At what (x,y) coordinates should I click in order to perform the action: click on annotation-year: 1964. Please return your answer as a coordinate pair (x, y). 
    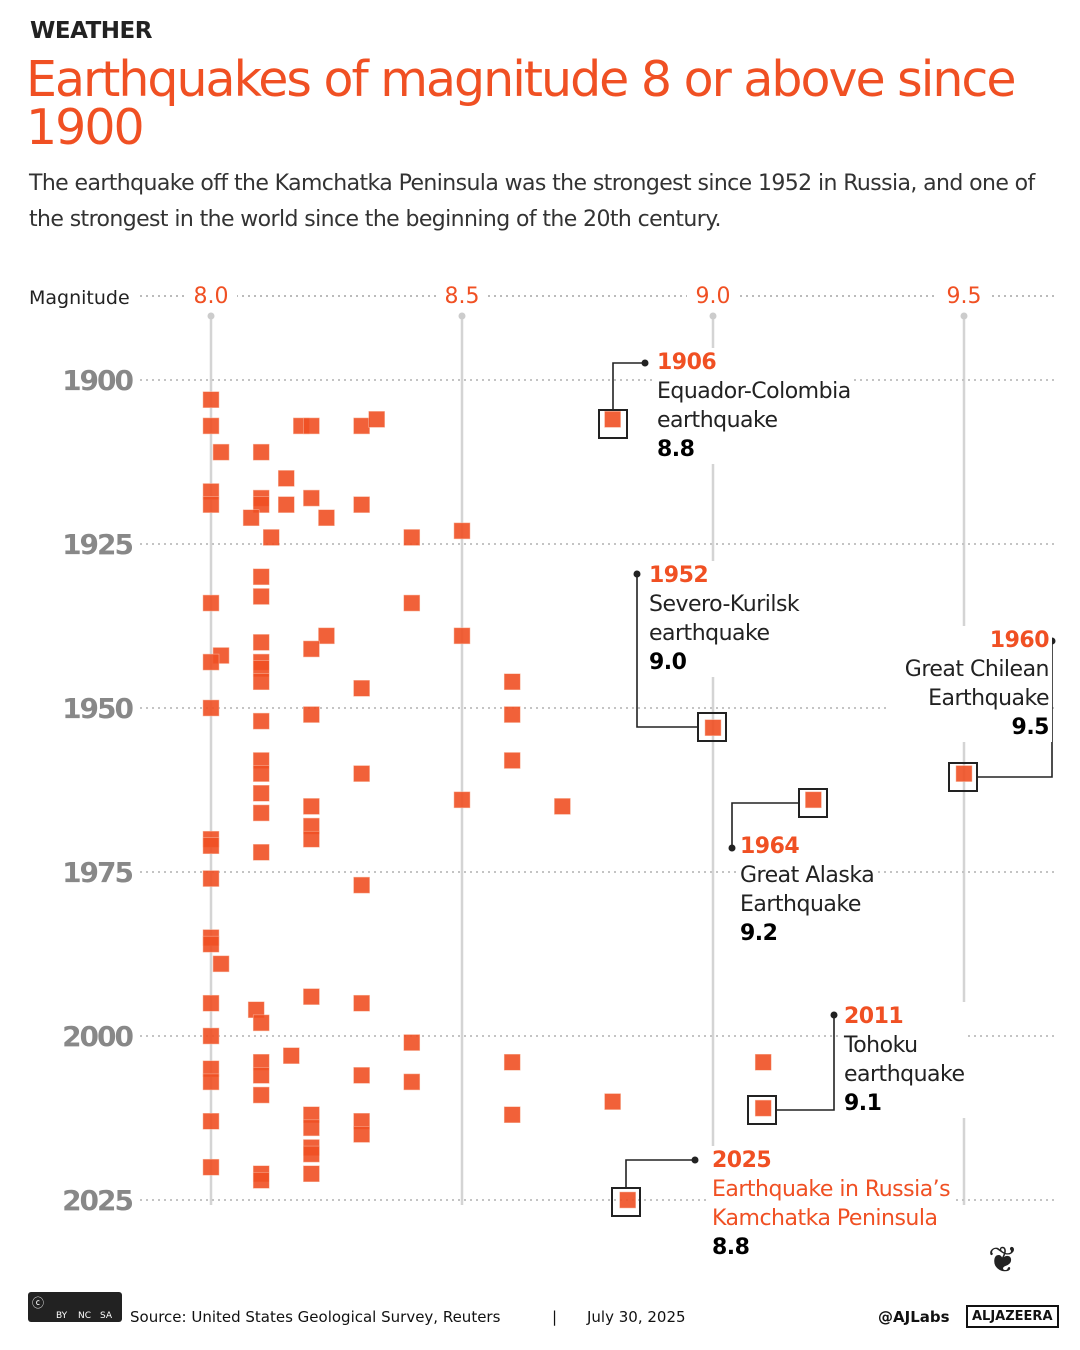
    Looking at the image, I should click on (770, 846).